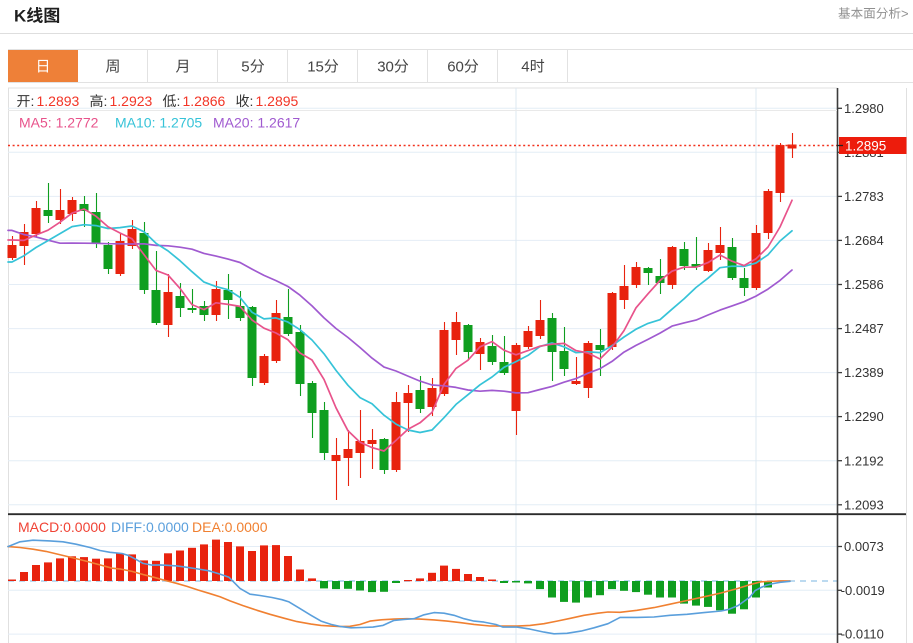 Image resolution: width=913 pixels, height=643 pixels. What do you see at coordinates (150, 527) in the screenshot?
I see `svg-text: DIFF:0.0000` at bounding box center [150, 527].